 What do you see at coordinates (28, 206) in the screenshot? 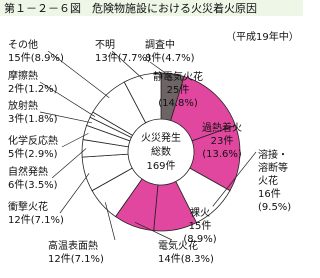
I see `slice-name: 衝撃火花` at bounding box center [28, 206].